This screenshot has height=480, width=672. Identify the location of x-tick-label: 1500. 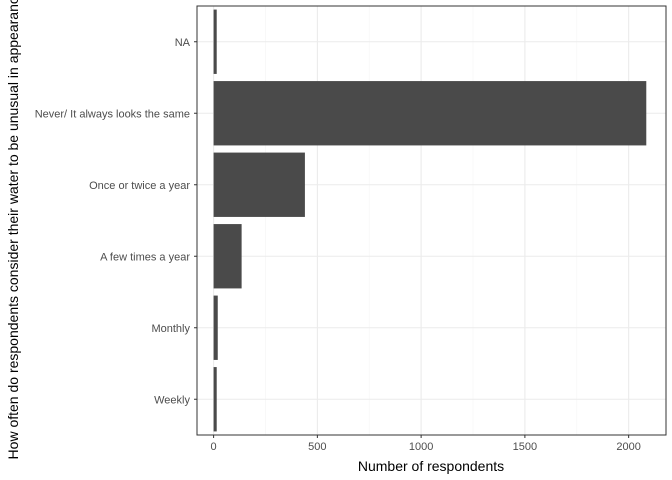
(525, 447).